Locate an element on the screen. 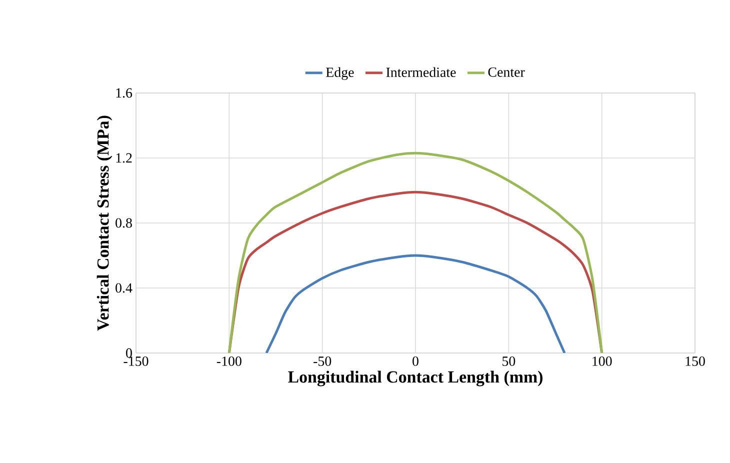 The image size is (730, 463). y-tick-label: 0.4 is located at coordinates (124, 288).